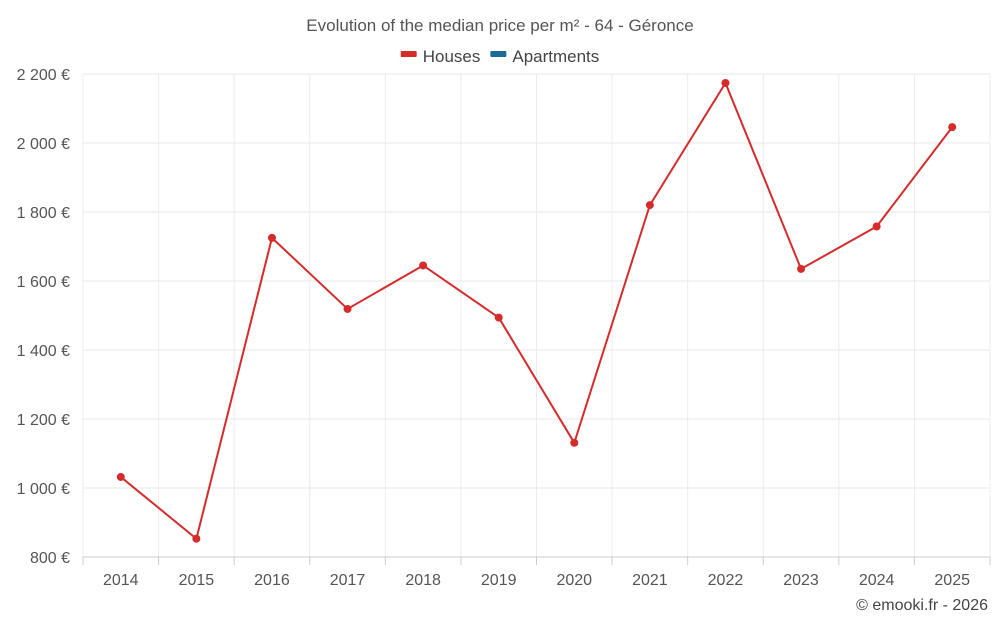 Image resolution: width=1000 pixels, height=630 pixels. What do you see at coordinates (43, 489) in the screenshot?
I see `y-tick-label: 1 000 €` at bounding box center [43, 489].